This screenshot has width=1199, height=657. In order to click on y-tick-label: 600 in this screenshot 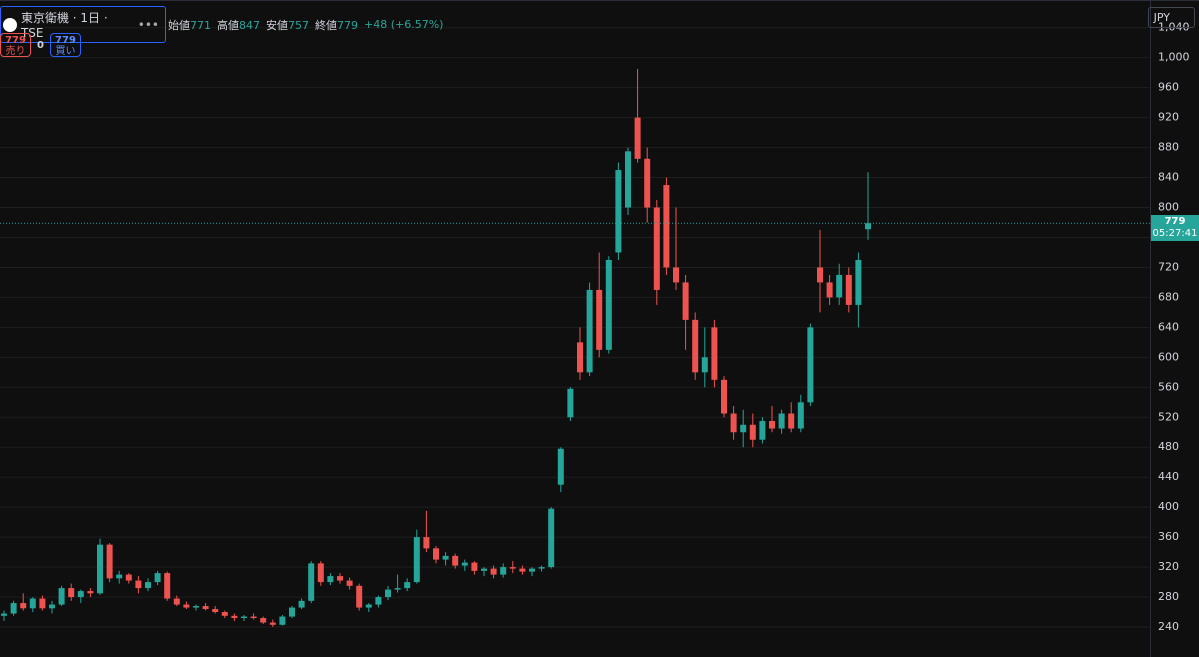, I will do `click(1168, 356)`.